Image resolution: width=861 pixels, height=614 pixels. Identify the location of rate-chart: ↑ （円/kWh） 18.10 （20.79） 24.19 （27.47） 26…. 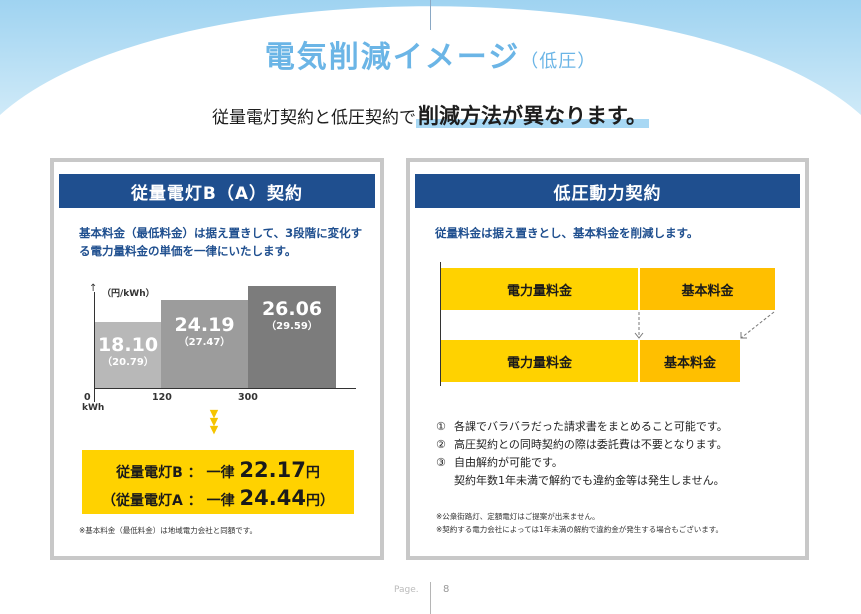
(224, 347).